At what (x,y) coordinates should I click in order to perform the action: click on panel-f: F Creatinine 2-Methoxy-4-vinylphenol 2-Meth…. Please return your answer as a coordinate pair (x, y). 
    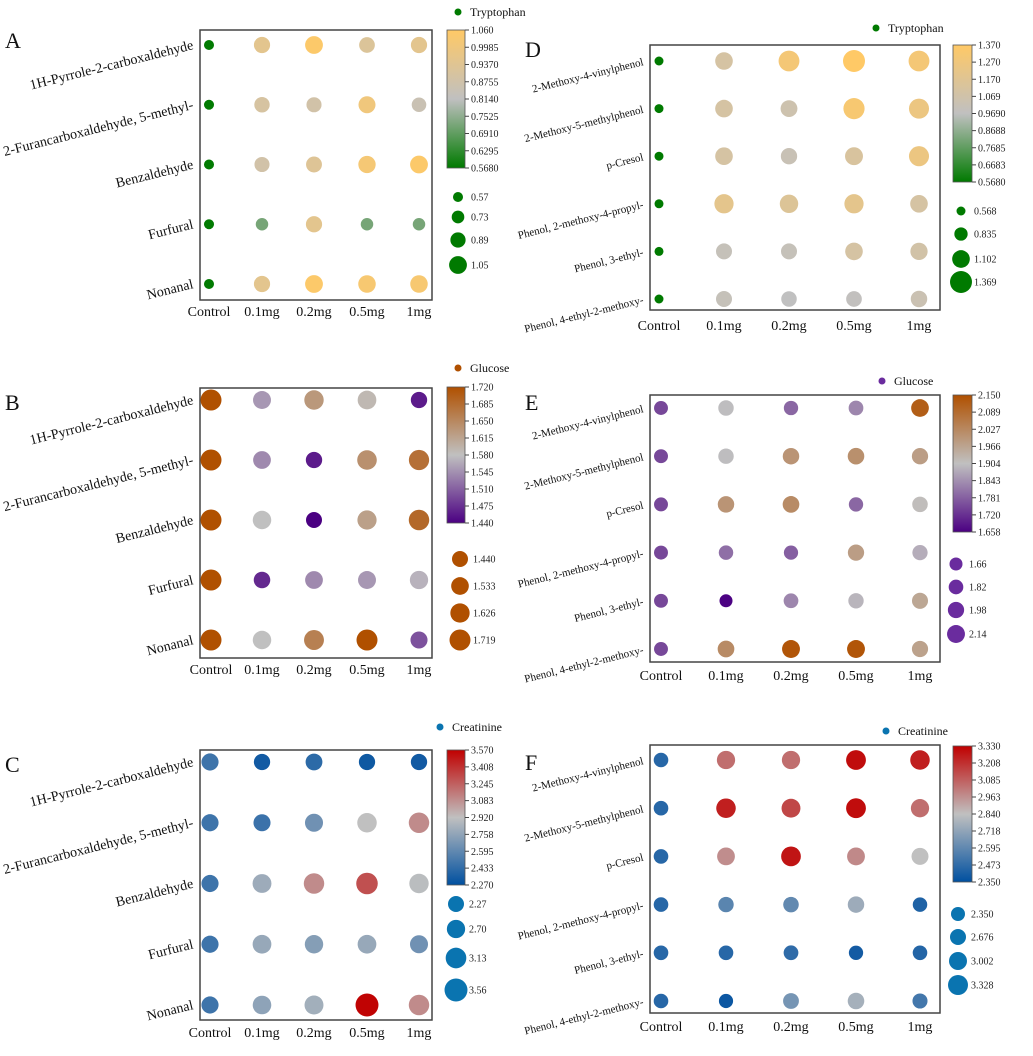
    Looking at the image, I should click on (759, 880).